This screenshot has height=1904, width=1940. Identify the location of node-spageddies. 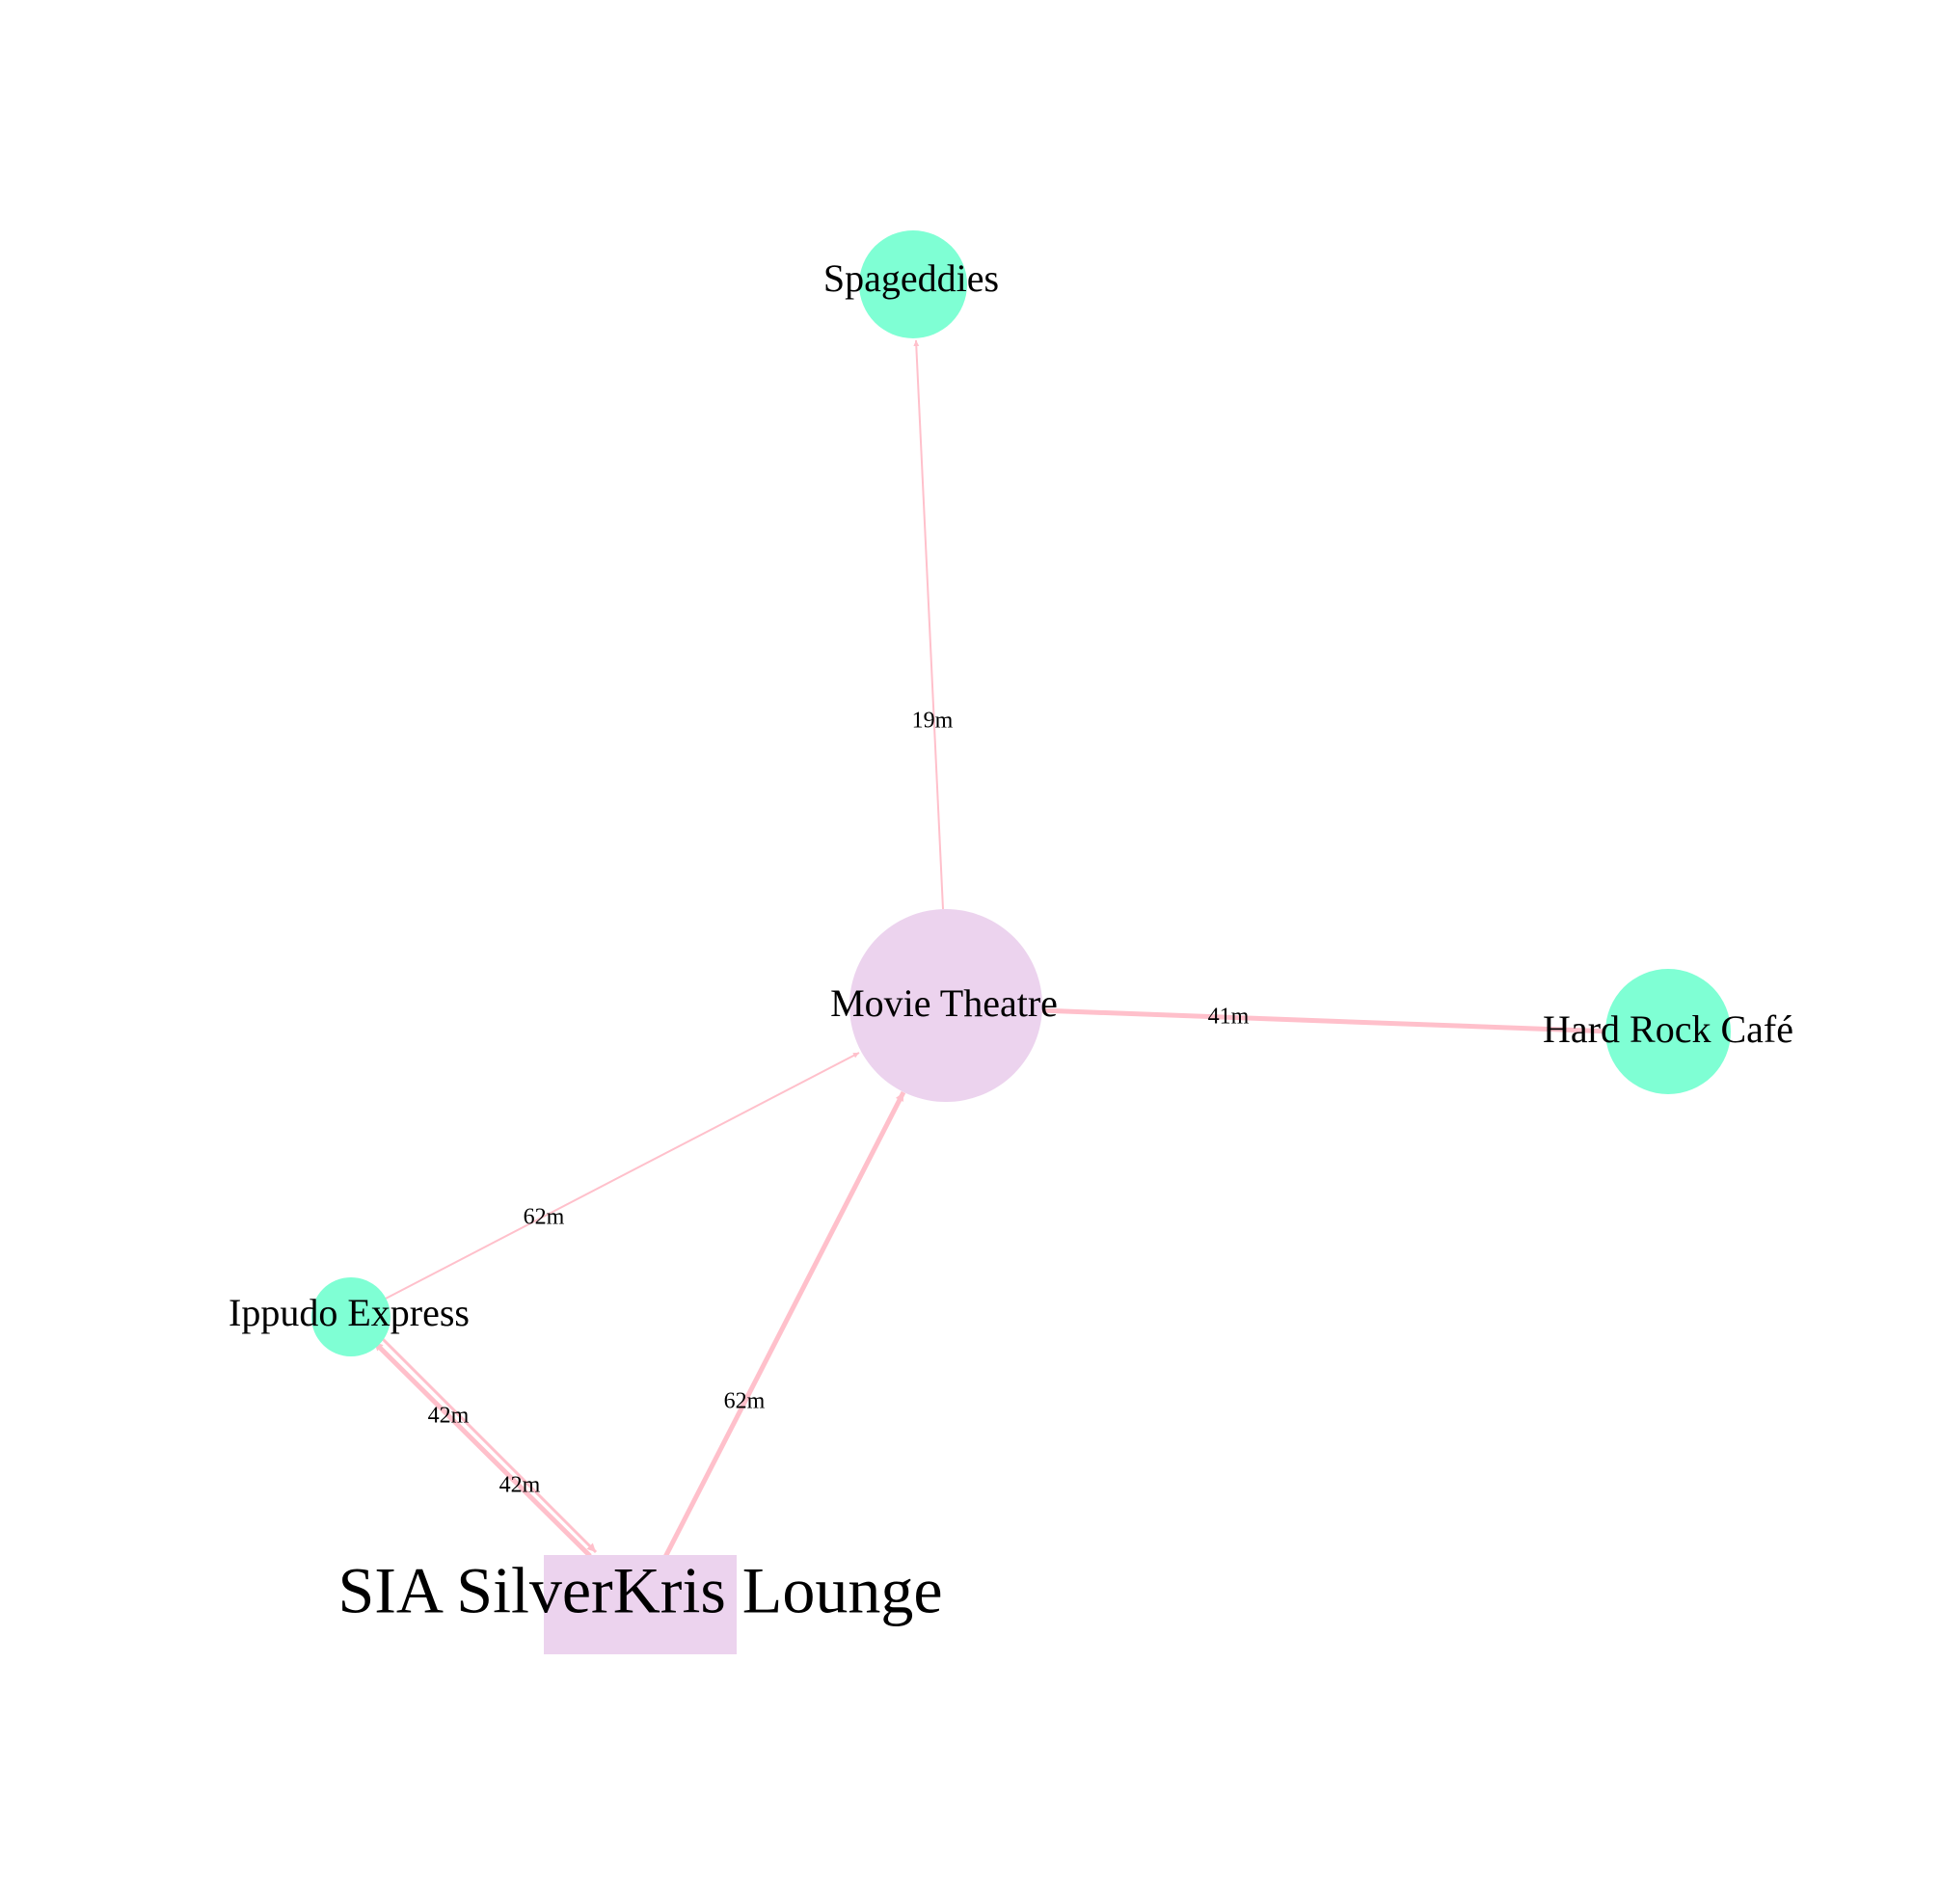
(913, 284).